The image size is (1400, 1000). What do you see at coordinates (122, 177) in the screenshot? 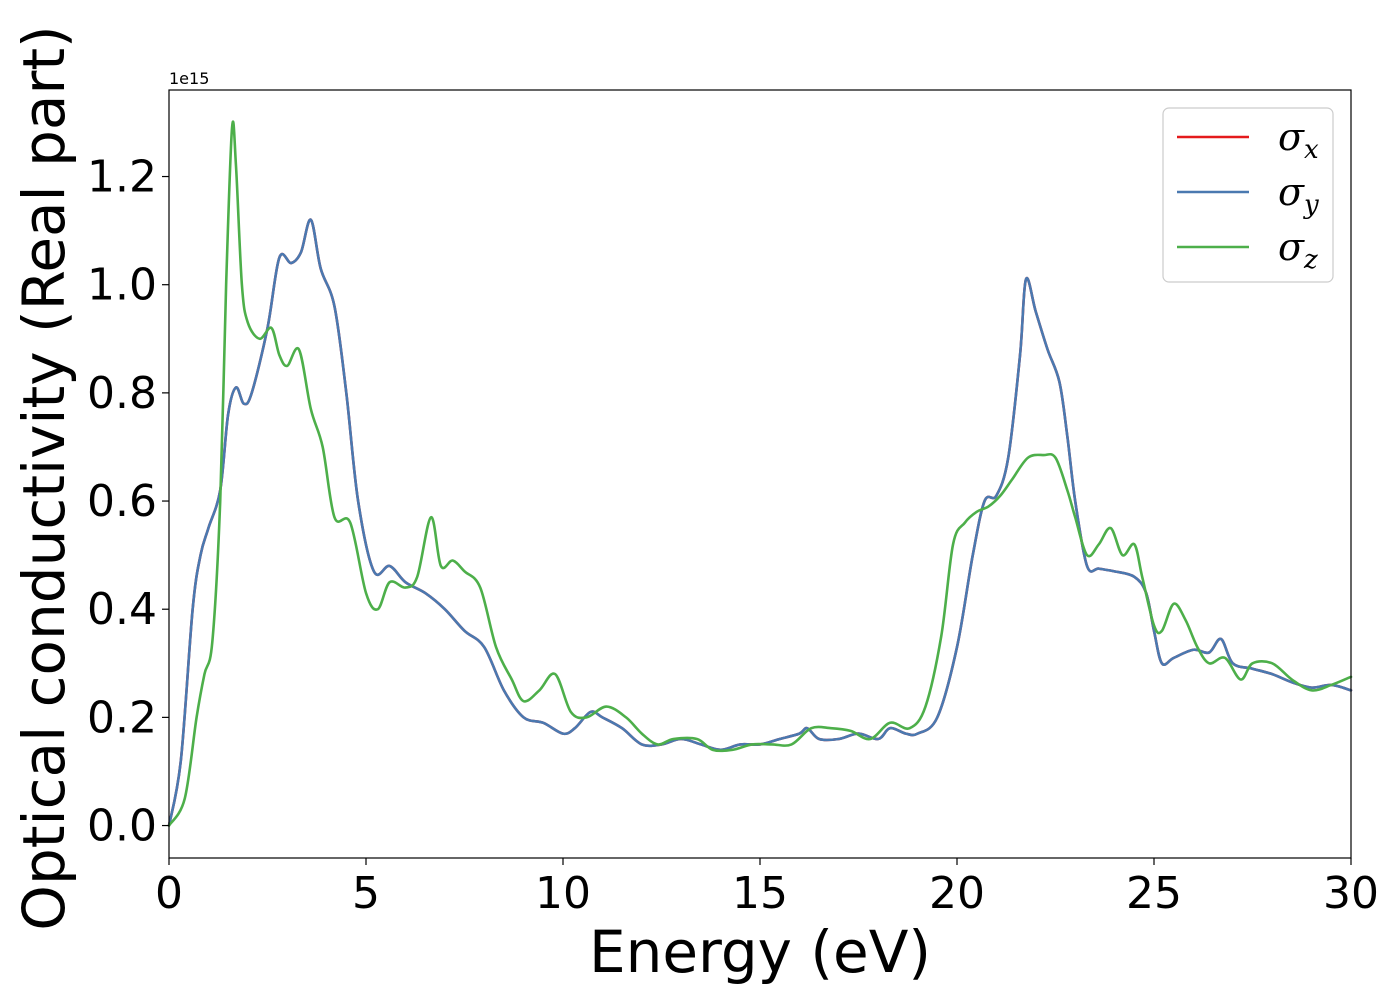
I see `y-tick-label: 1.2` at bounding box center [122, 177].